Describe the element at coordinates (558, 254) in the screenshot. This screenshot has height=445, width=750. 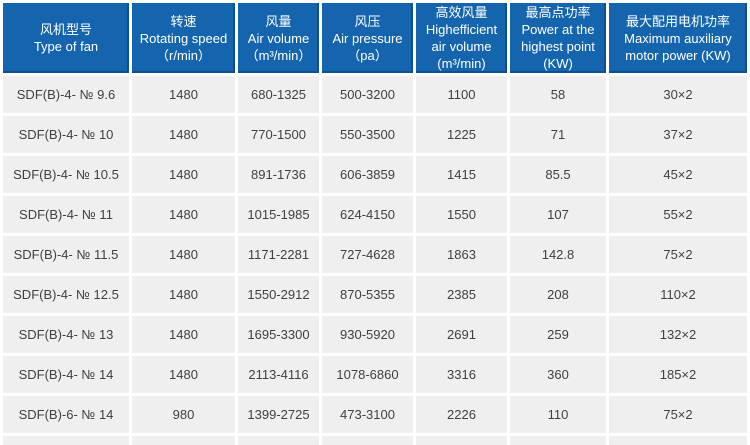
I see `cell-4-5: 142.8` at that location.